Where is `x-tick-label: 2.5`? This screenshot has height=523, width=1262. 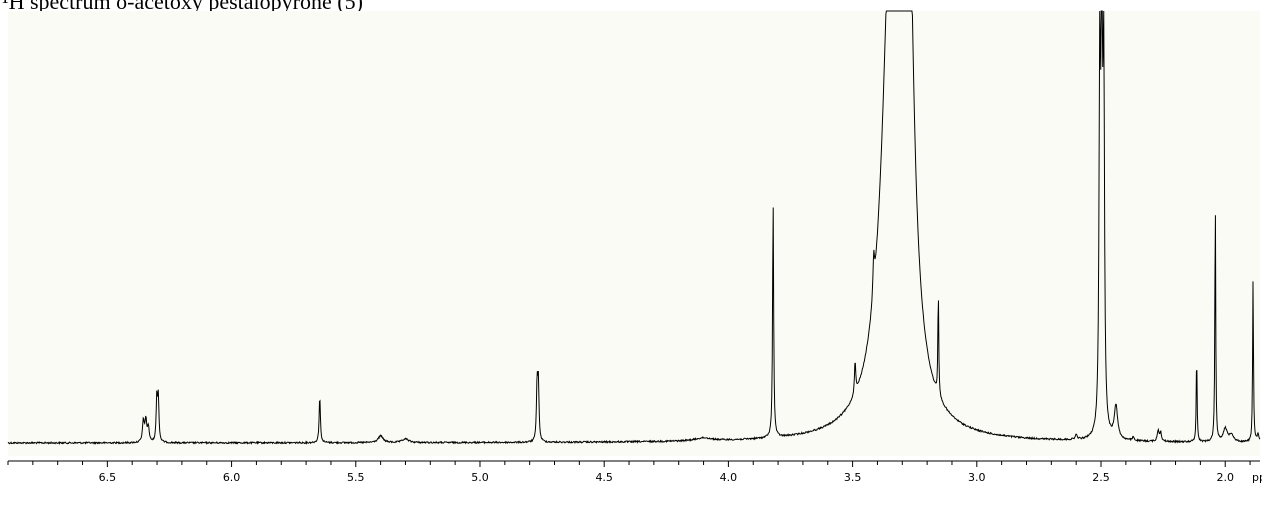 x-tick-label: 2.5 is located at coordinates (1101, 477).